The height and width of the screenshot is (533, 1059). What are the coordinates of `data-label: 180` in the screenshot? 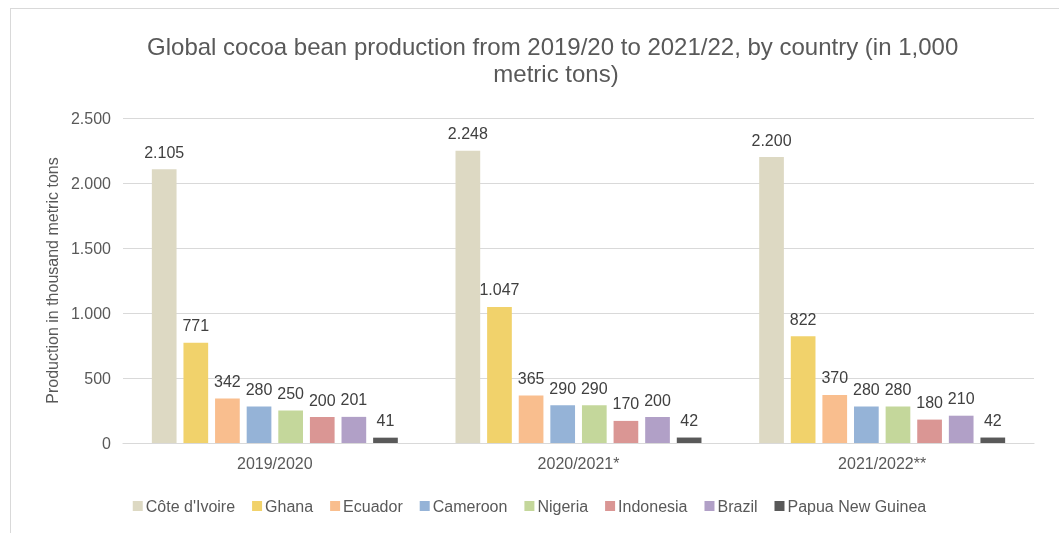 It's located at (930, 403).